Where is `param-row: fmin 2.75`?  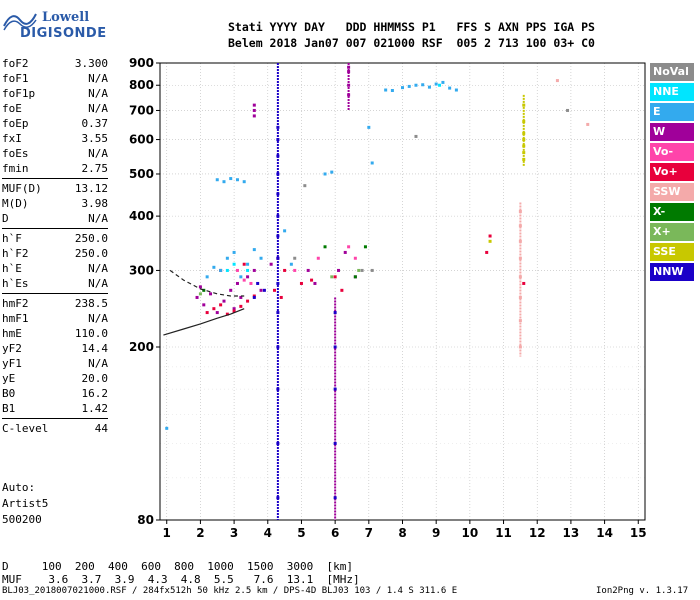
param-row: fmin 2.75 is located at coordinates (55, 168).